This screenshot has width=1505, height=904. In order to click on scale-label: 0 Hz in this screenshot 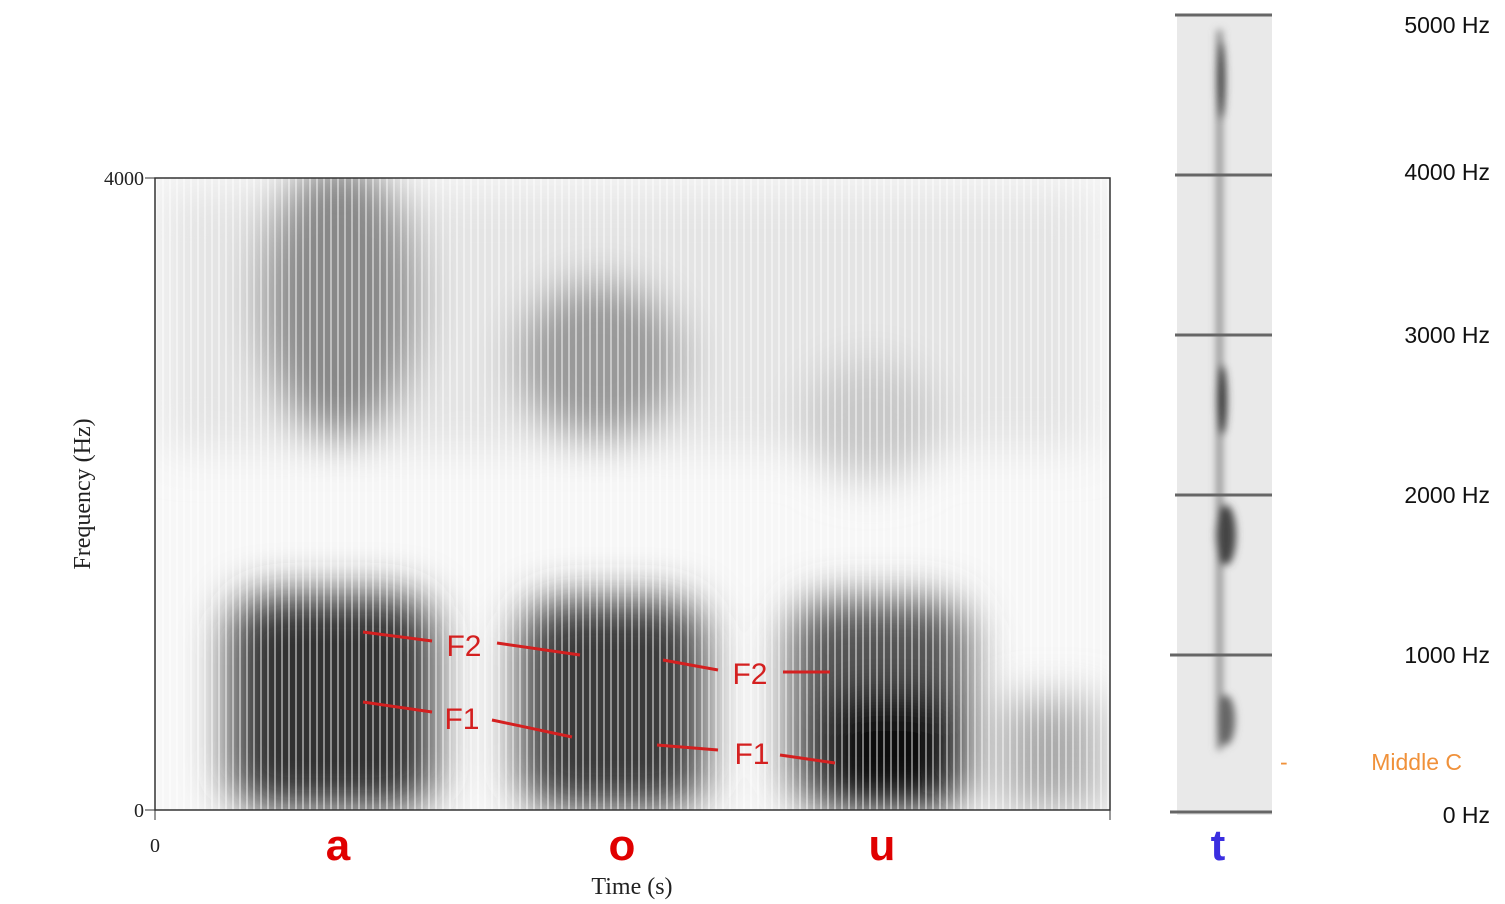, I will do `click(1466, 815)`.